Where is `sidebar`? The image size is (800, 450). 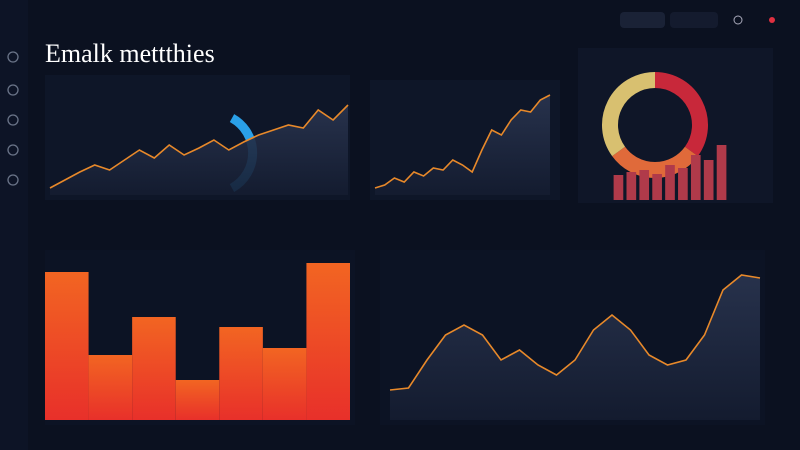
sidebar is located at coordinates (14, 225).